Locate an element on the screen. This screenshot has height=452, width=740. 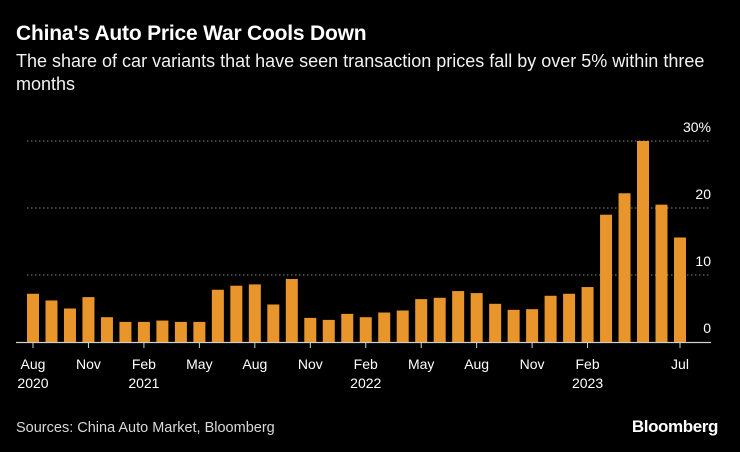
x-tick-year-label: 2020 is located at coordinates (32, 383).